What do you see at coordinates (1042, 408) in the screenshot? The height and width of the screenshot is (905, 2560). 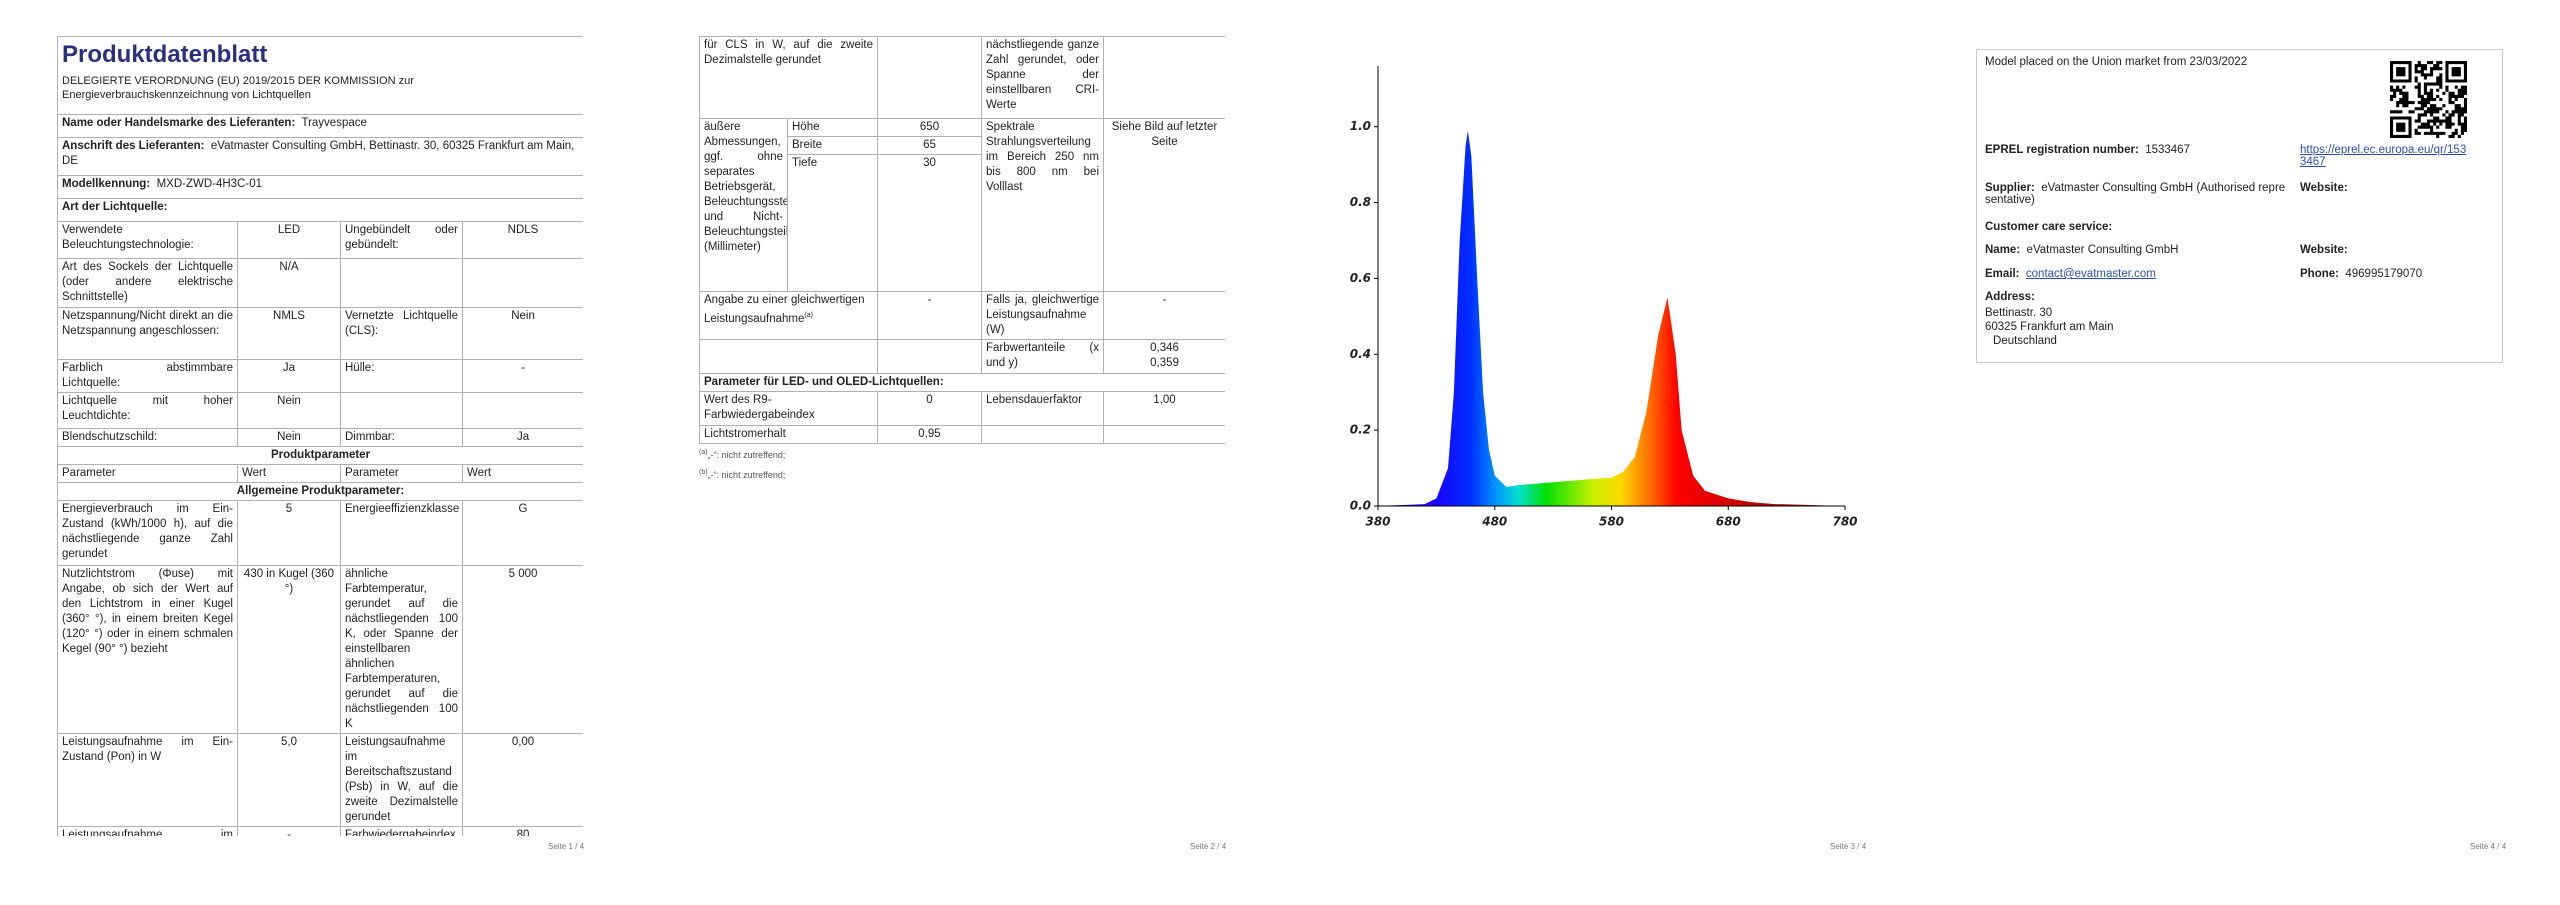 I see `table-cell: Lebensdauerfaktor` at bounding box center [1042, 408].